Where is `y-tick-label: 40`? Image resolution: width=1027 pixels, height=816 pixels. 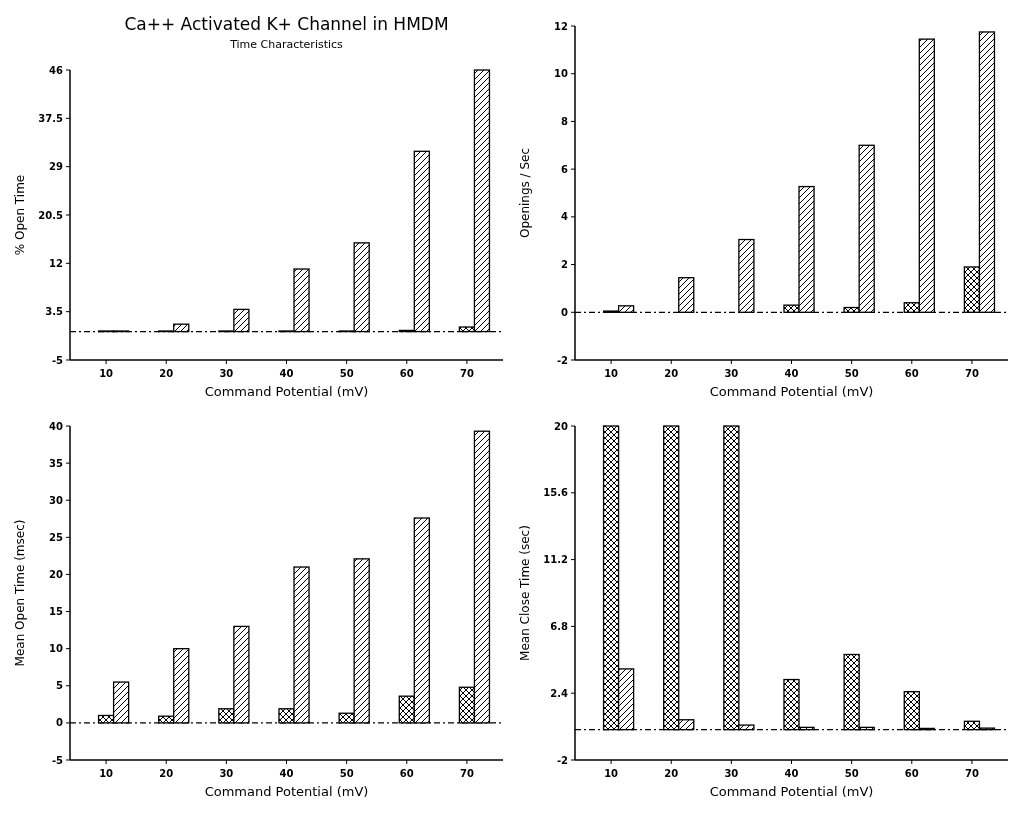
y-tick-label: 40 is located at coordinates (56, 426).